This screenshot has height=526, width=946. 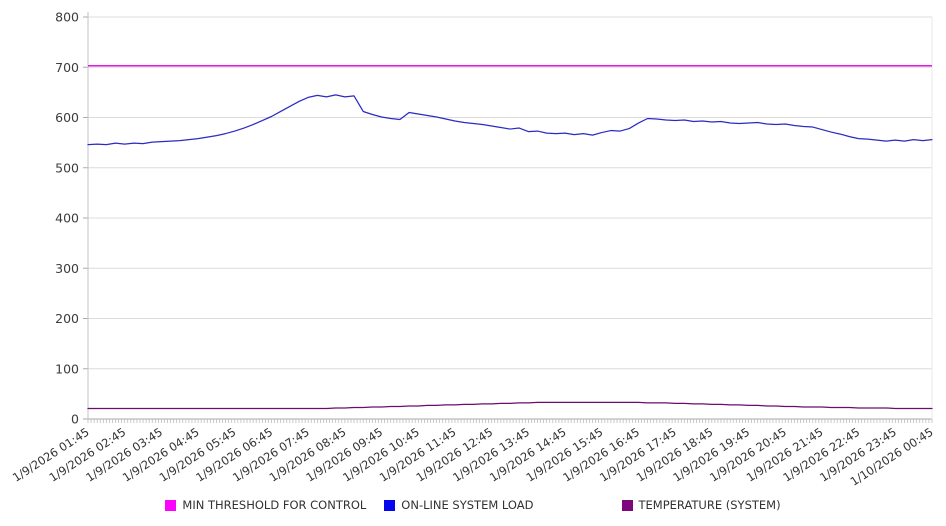 I want to click on legend-label-system-load: ON-LINE SYSTEM LOAD, so click(x=467, y=505).